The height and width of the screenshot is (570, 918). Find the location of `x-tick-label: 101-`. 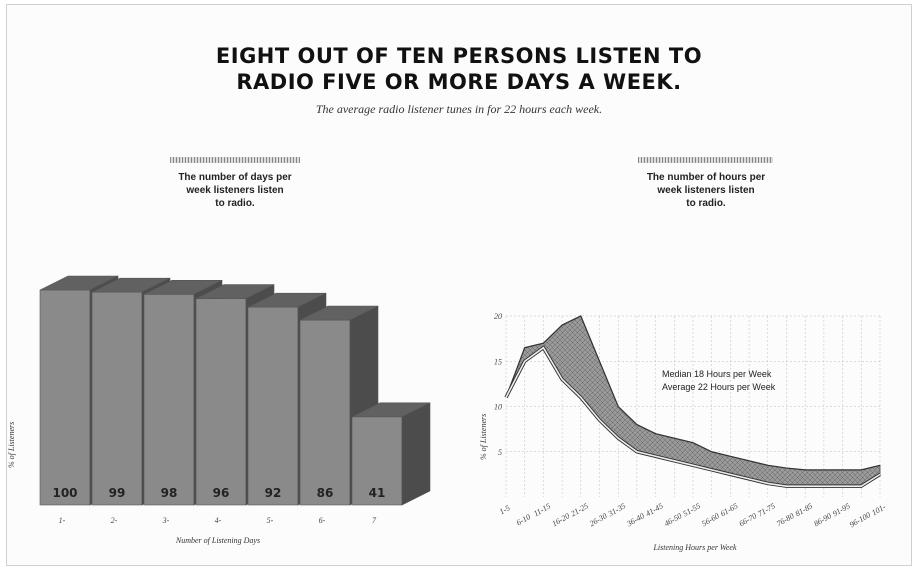

x-tick-label: 101- is located at coordinates (878, 509).